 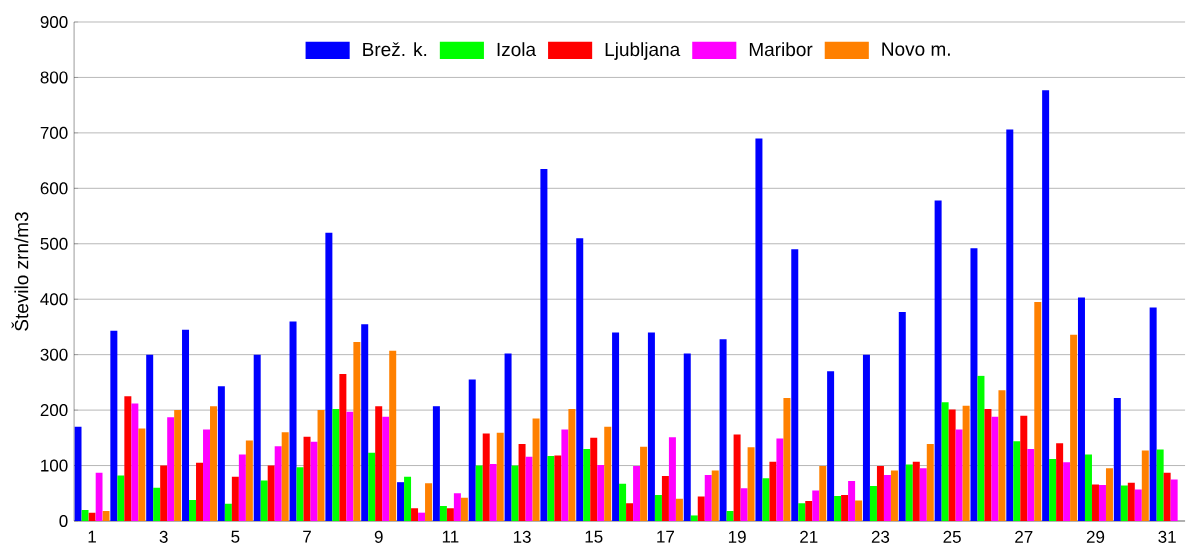 What do you see at coordinates (378, 536) in the screenshot?
I see `x-tick-label: 9` at bounding box center [378, 536].